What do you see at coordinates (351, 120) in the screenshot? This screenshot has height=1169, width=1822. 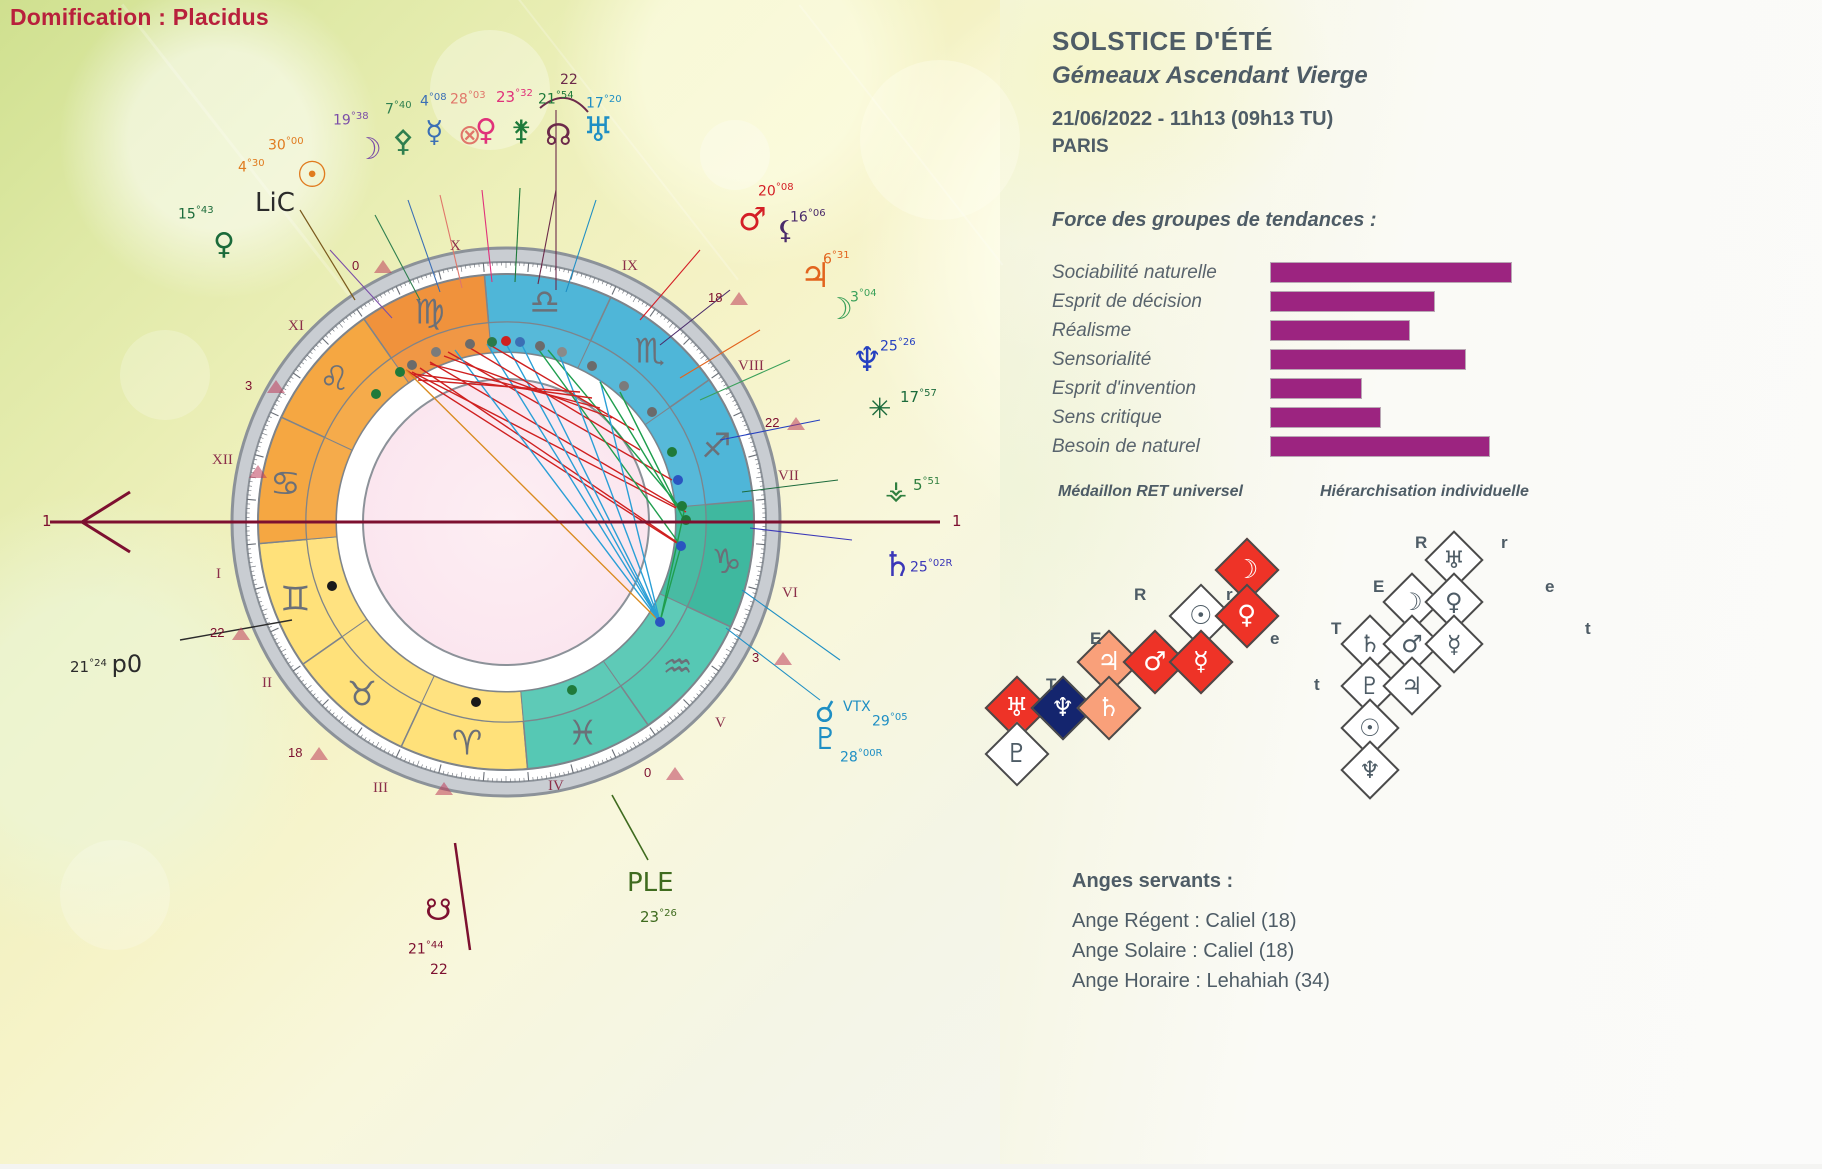 I see `deg-moon: 19°38` at bounding box center [351, 120].